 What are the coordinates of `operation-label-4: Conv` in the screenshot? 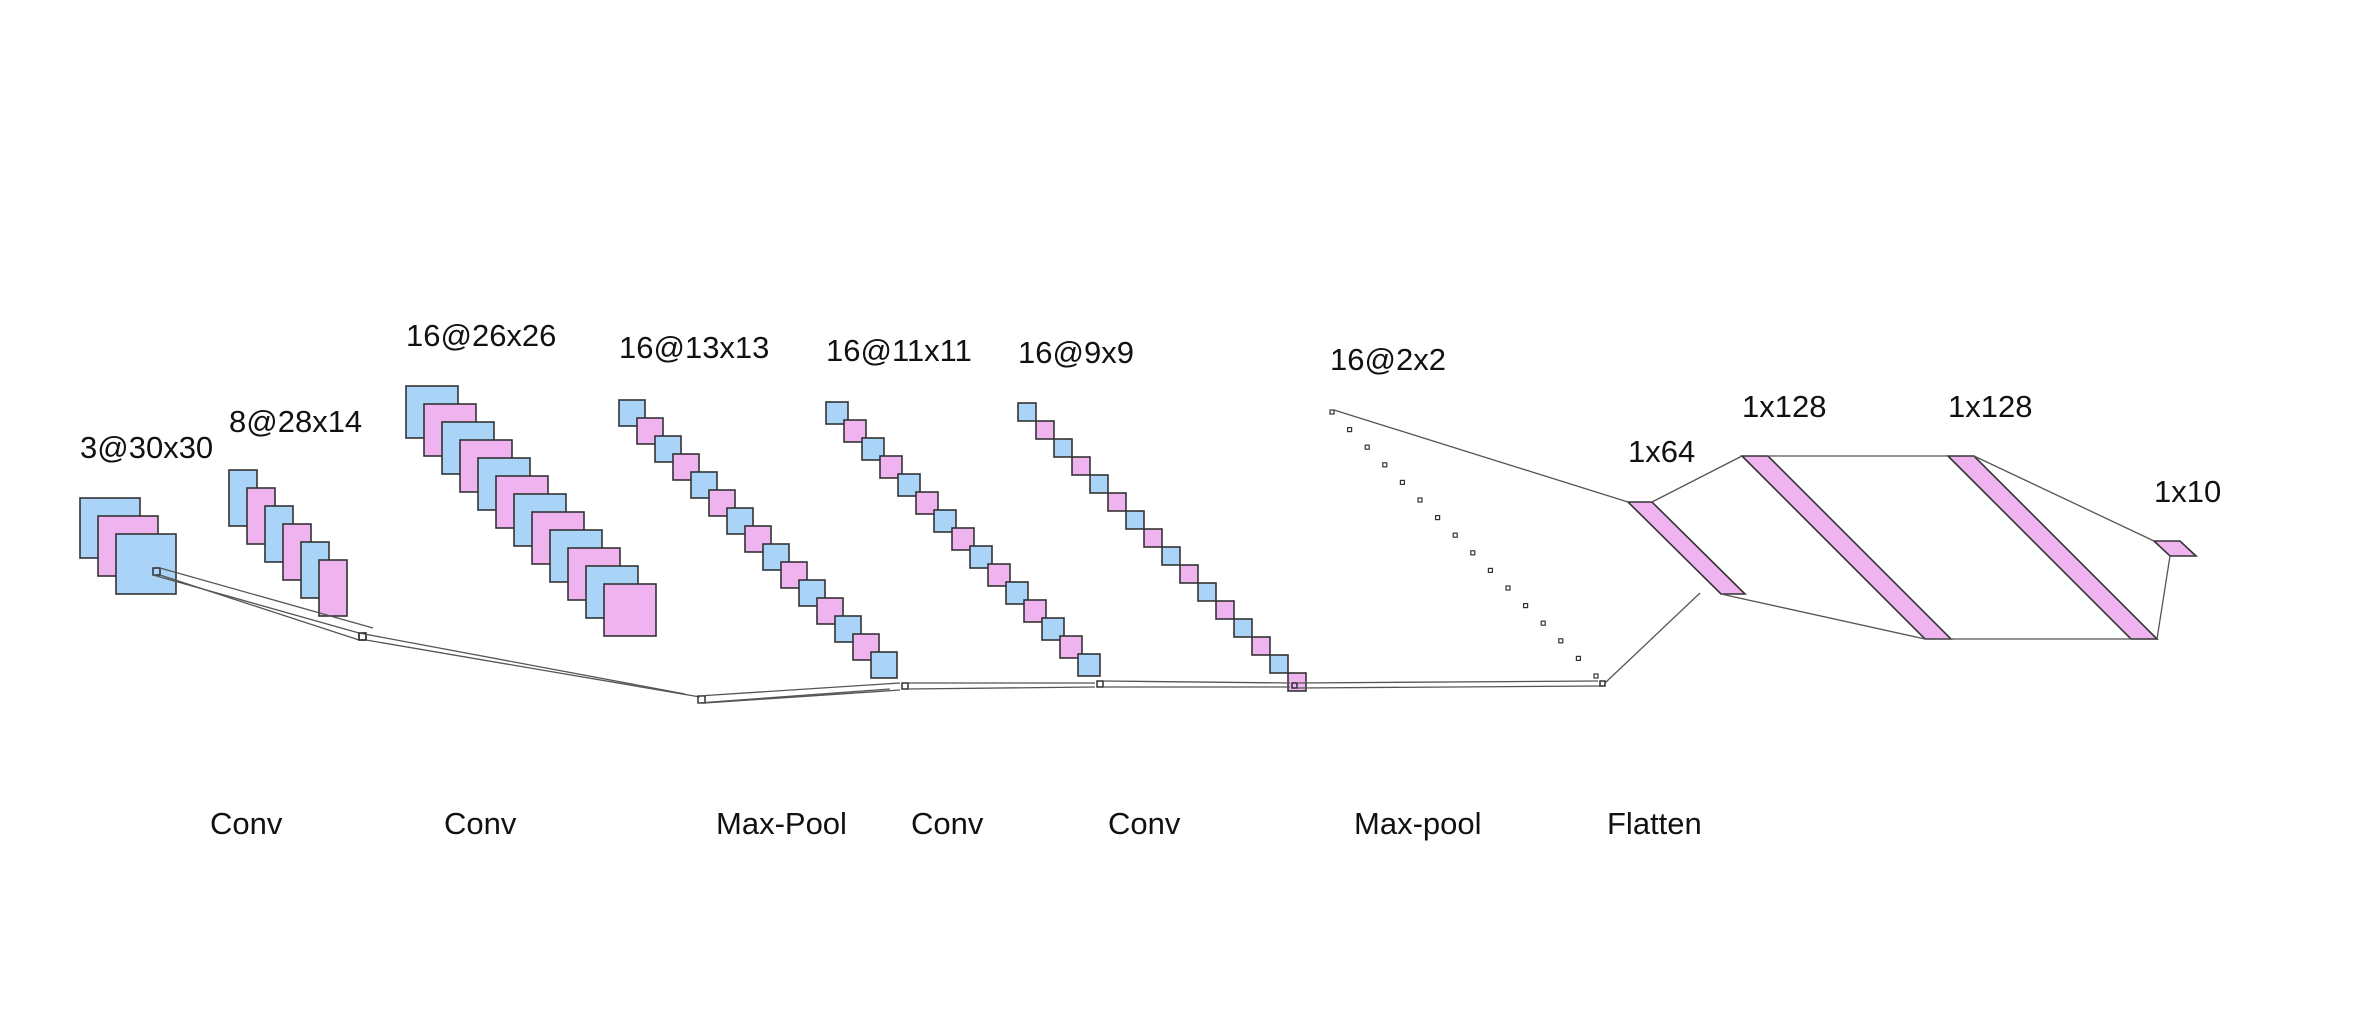 It's located at (947, 823).